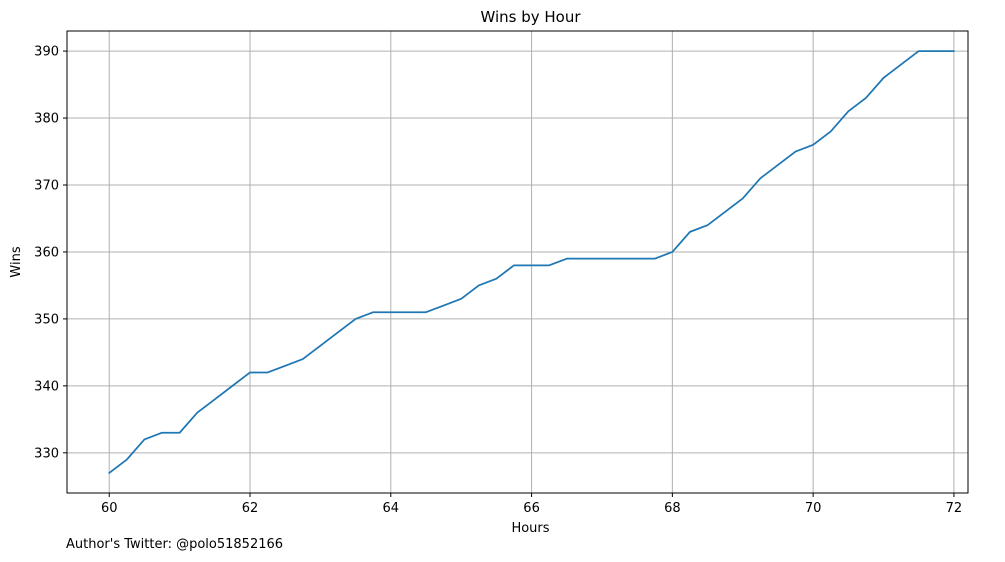 The width and height of the screenshot is (1005, 562). Describe the element at coordinates (46, 186) in the screenshot. I see `y-tick-label: 370` at that location.